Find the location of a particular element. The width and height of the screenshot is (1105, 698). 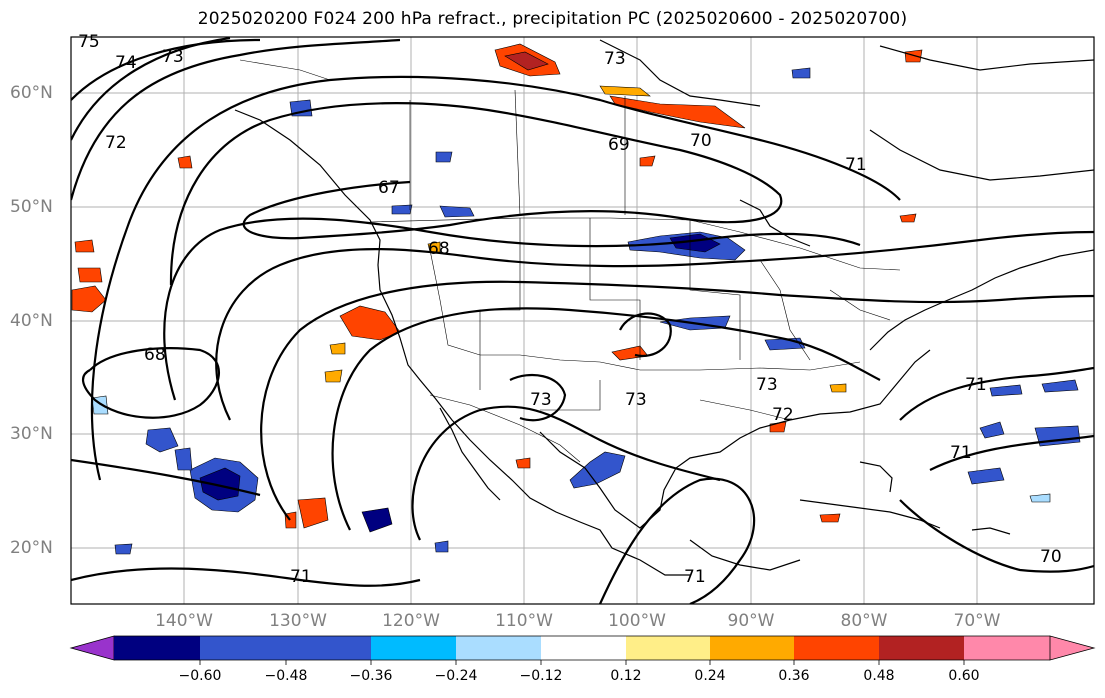

contour-label: 69 is located at coordinates (619, 145).